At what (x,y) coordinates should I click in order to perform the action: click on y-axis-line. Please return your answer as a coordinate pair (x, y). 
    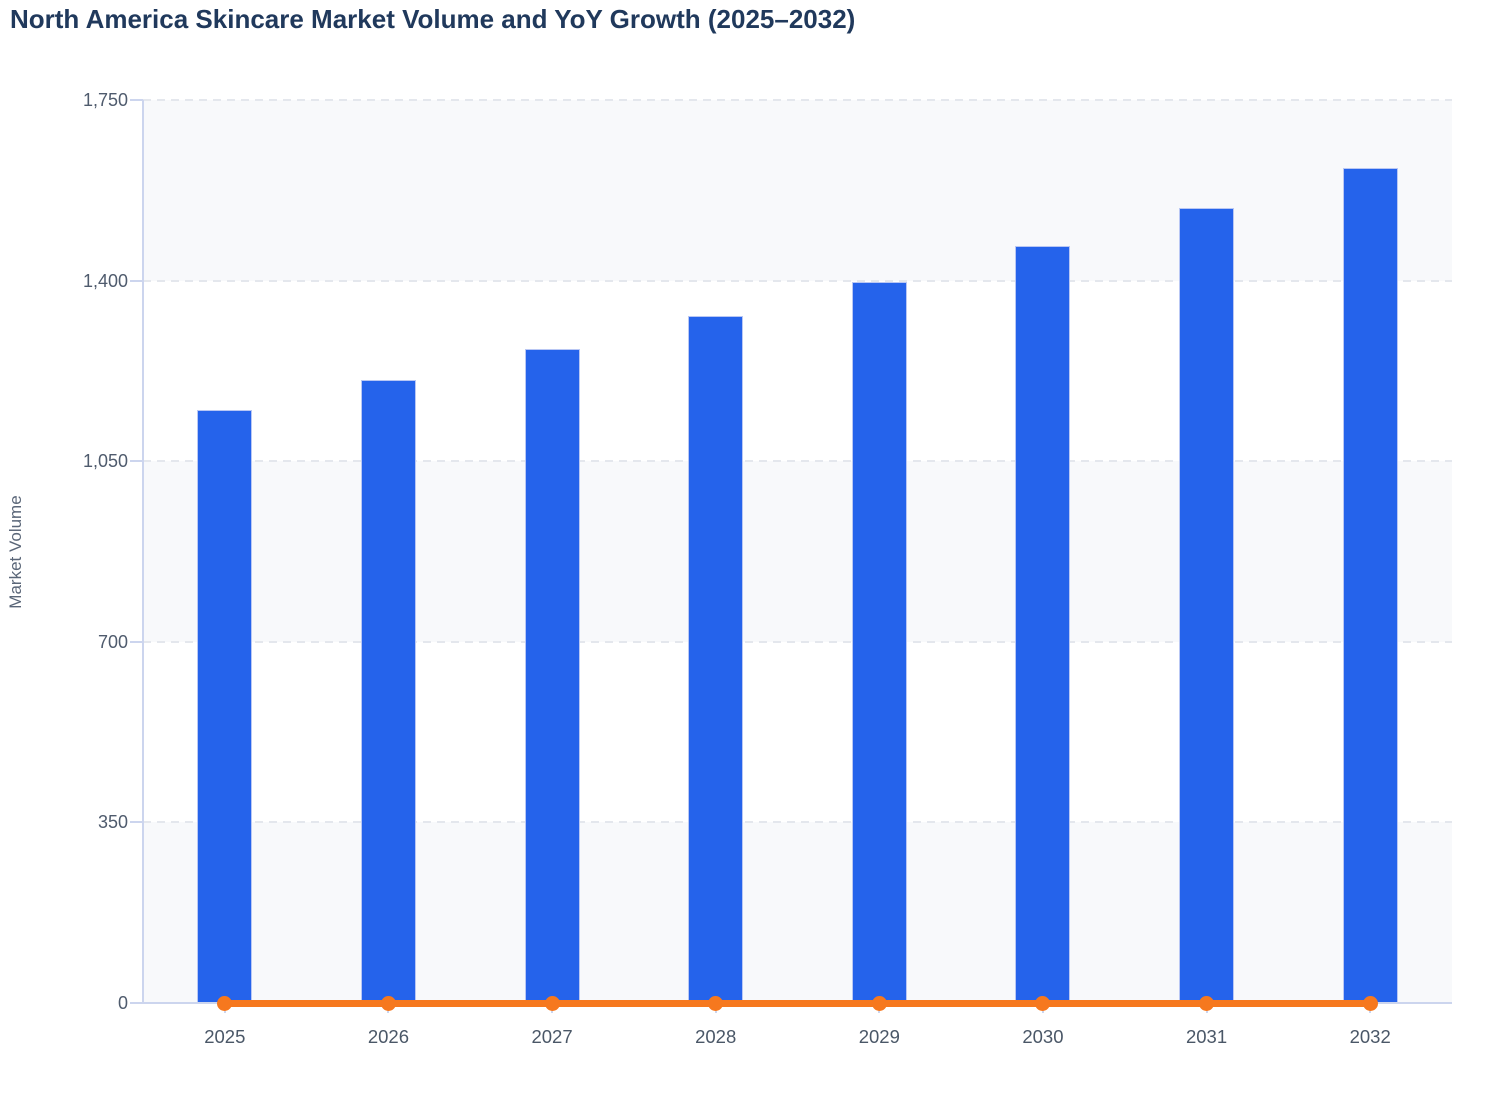
    Looking at the image, I should click on (143, 551).